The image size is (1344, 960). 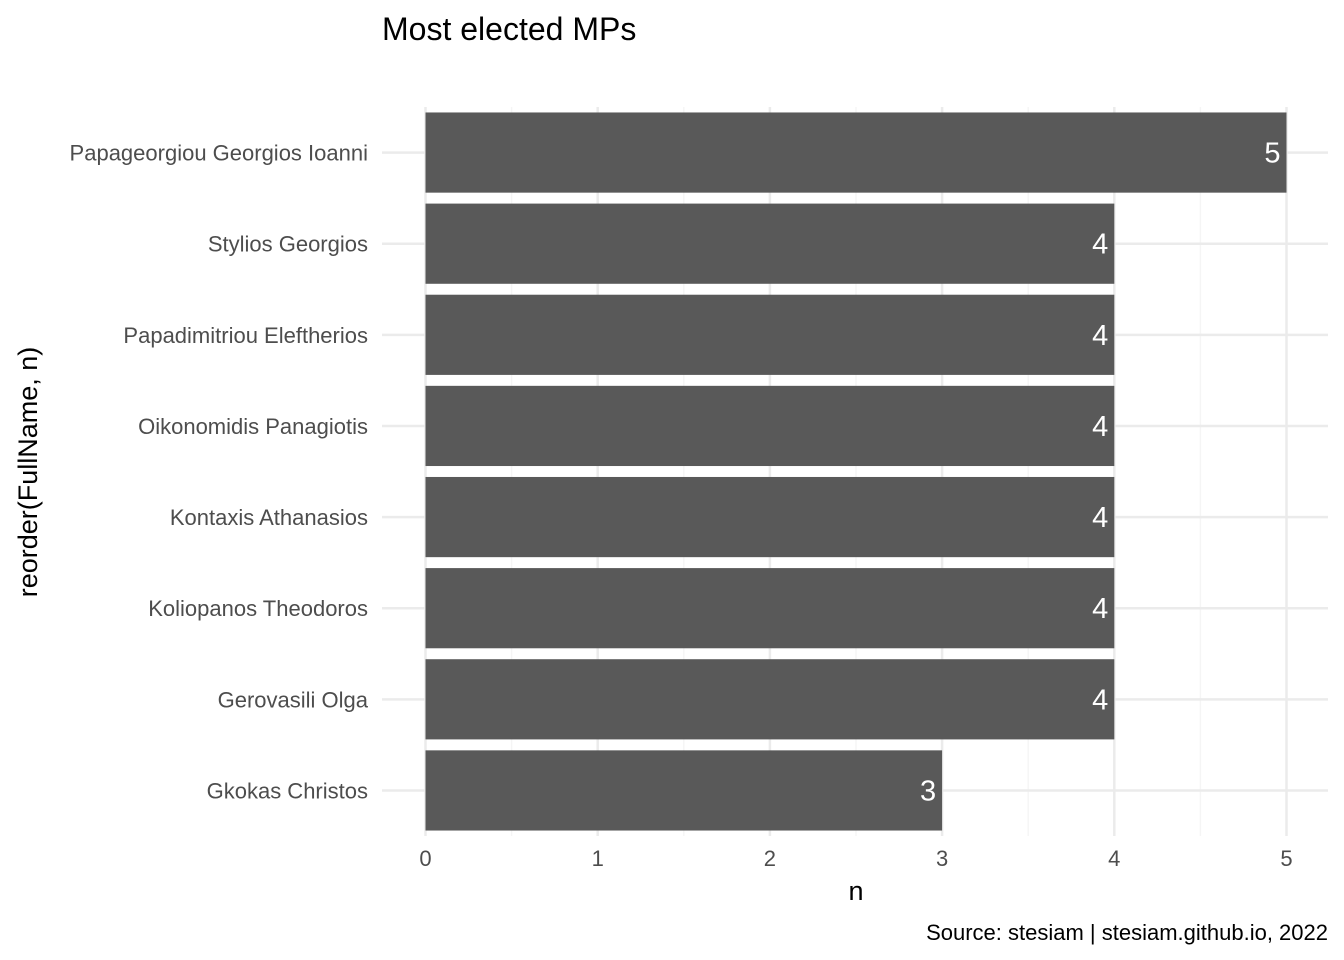 I want to click on x-tick-label: 1, so click(x=598, y=858).